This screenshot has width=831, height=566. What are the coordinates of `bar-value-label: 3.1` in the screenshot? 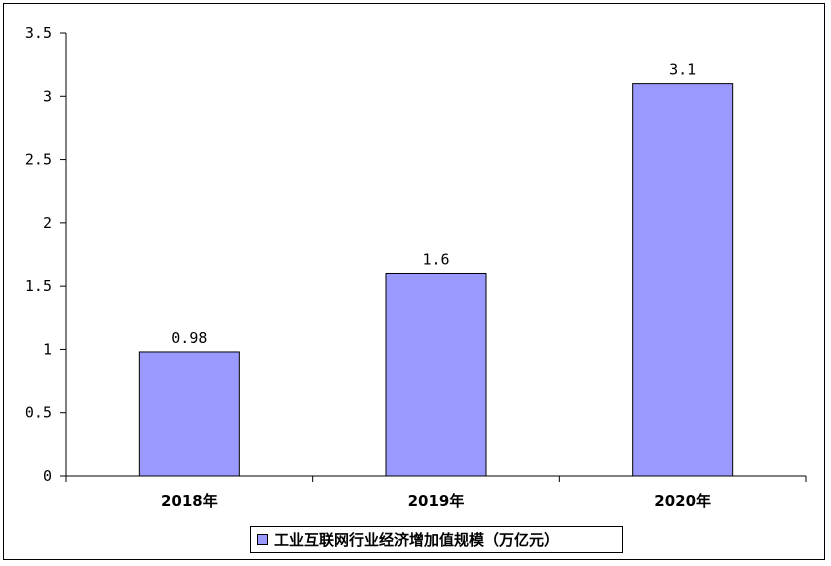 It's located at (682, 70).